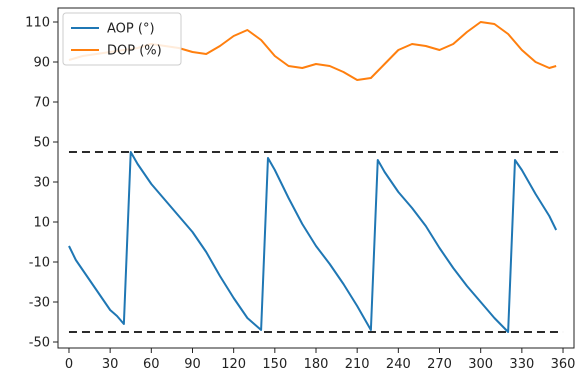  What do you see at coordinates (563, 364) in the screenshot?
I see `x-tick-label: 360` at bounding box center [563, 364].